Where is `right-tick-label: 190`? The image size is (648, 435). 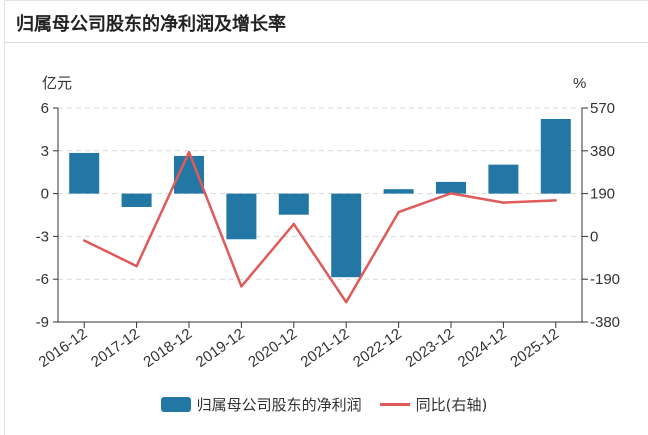
right-tick-label: 190 is located at coordinates (602, 194).